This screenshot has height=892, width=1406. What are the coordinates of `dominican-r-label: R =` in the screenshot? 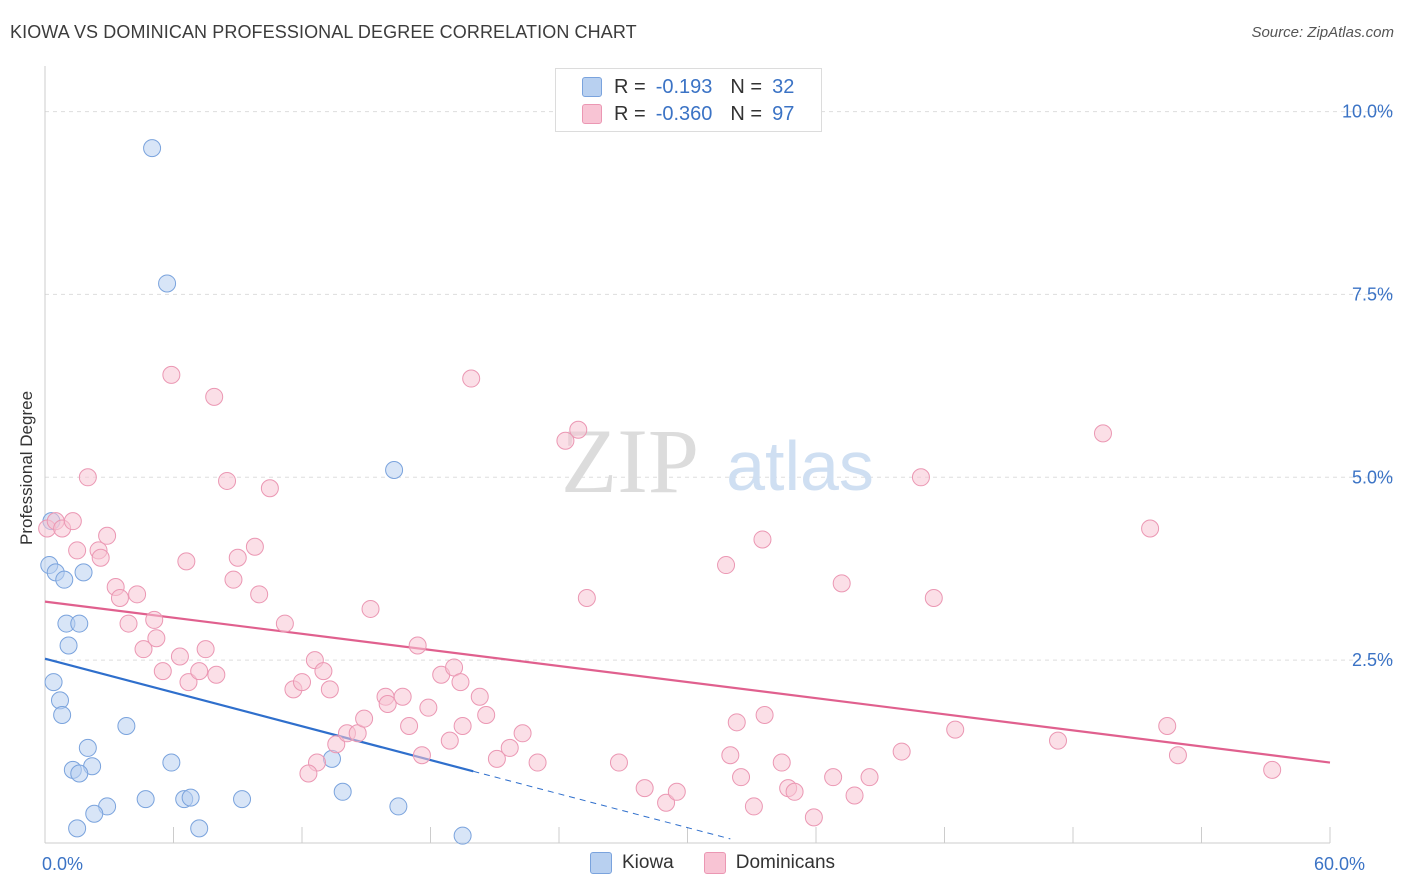 It's located at (630, 113).